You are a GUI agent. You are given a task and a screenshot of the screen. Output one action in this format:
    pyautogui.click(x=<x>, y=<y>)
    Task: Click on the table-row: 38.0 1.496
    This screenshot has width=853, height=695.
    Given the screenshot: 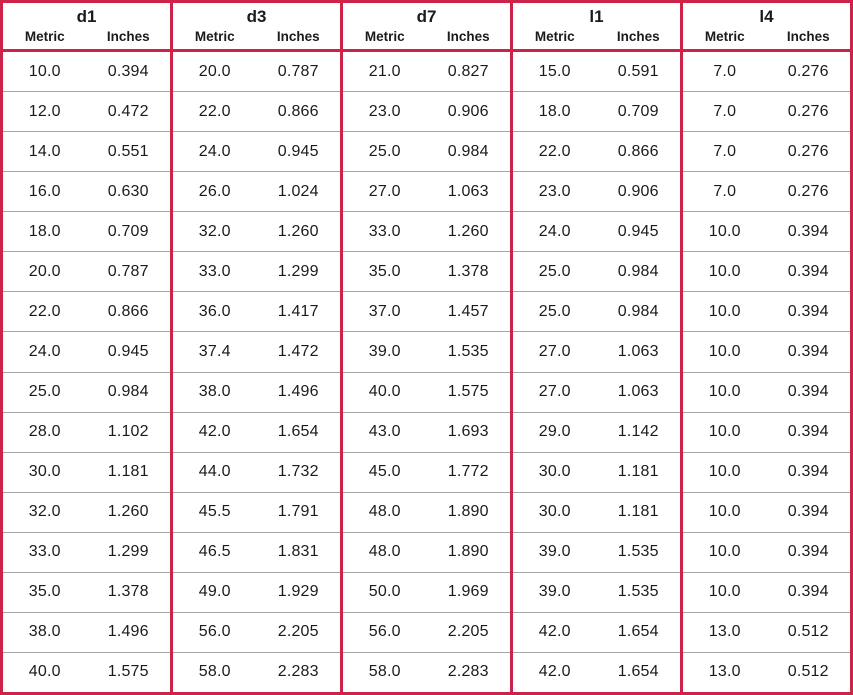 What is the action you would take?
    pyautogui.click(x=86, y=631)
    